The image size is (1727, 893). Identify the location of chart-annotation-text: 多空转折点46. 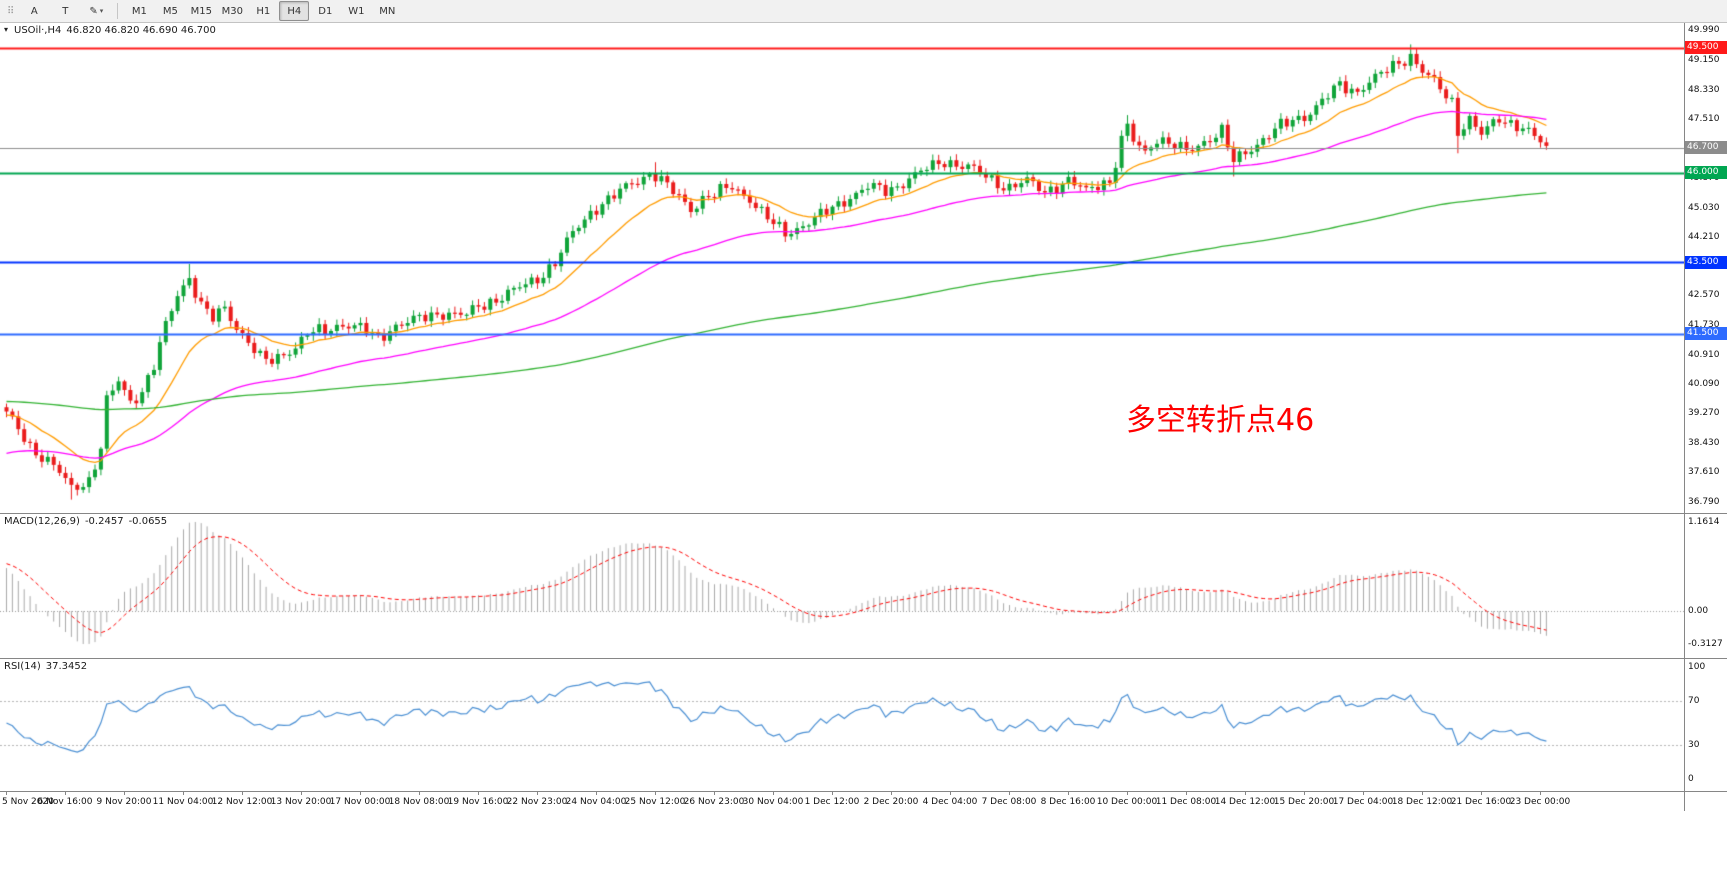
(1220, 420).